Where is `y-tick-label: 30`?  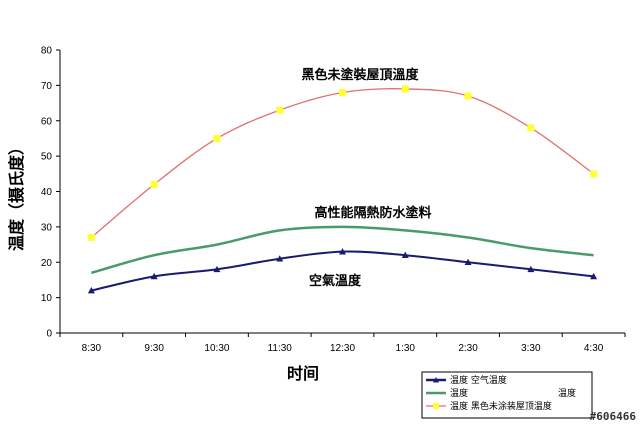
y-tick-label: 30 is located at coordinates (47, 227).